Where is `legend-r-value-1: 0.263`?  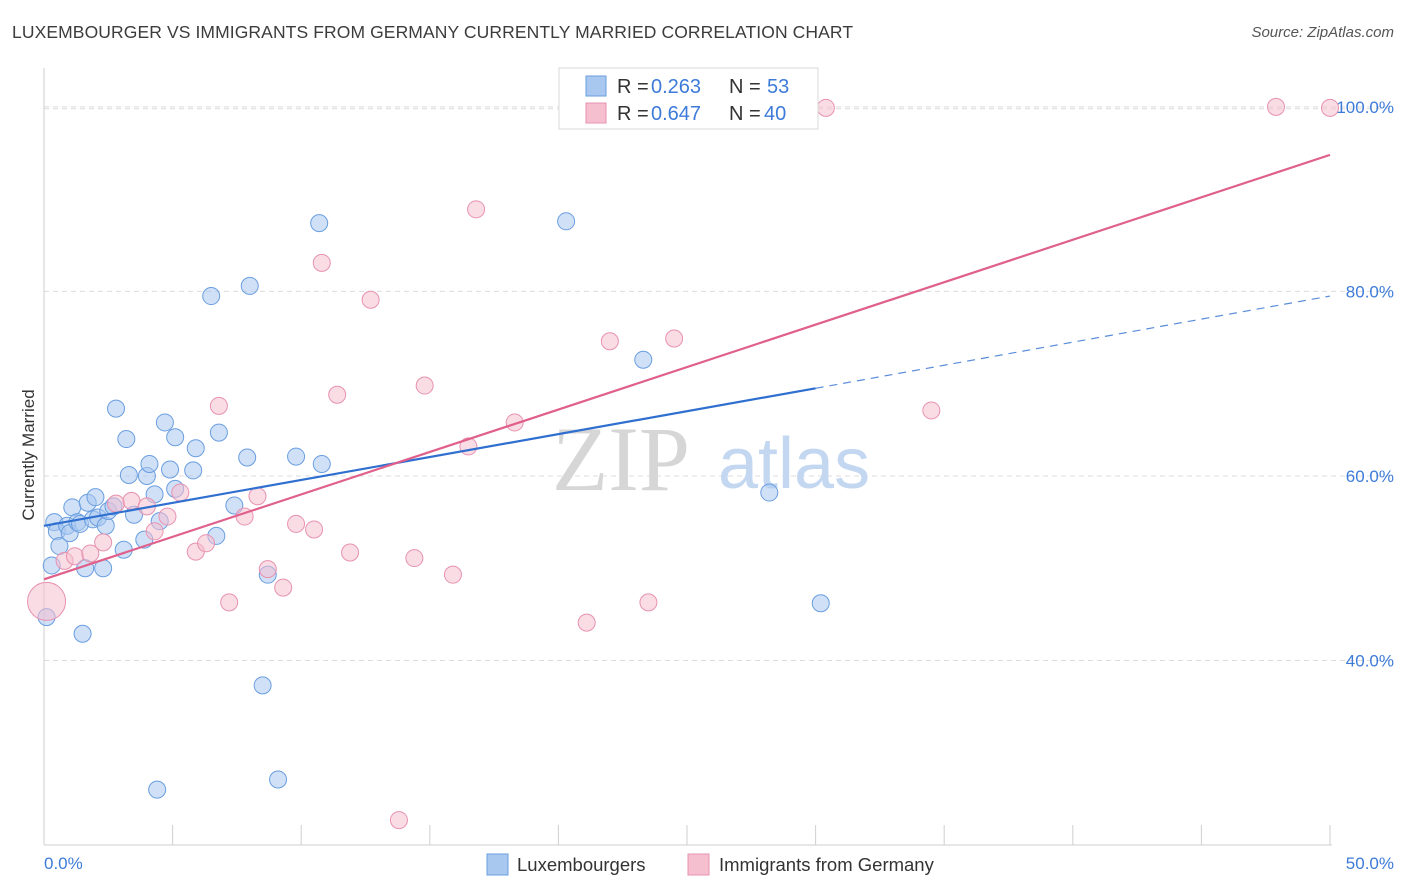
legend-r-value-1: 0.263 is located at coordinates (676, 87).